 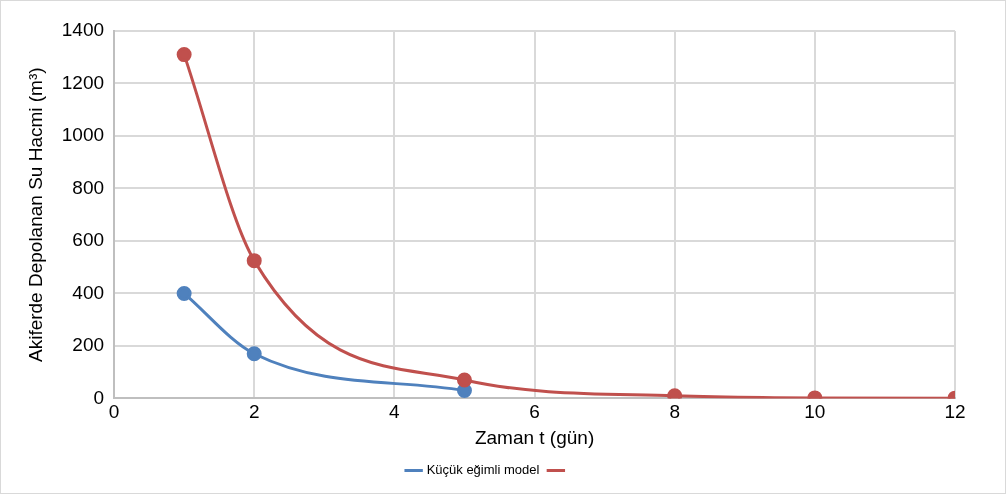 What do you see at coordinates (534, 437) in the screenshot?
I see `x-axis-title: Zaman t (gün)` at bounding box center [534, 437].